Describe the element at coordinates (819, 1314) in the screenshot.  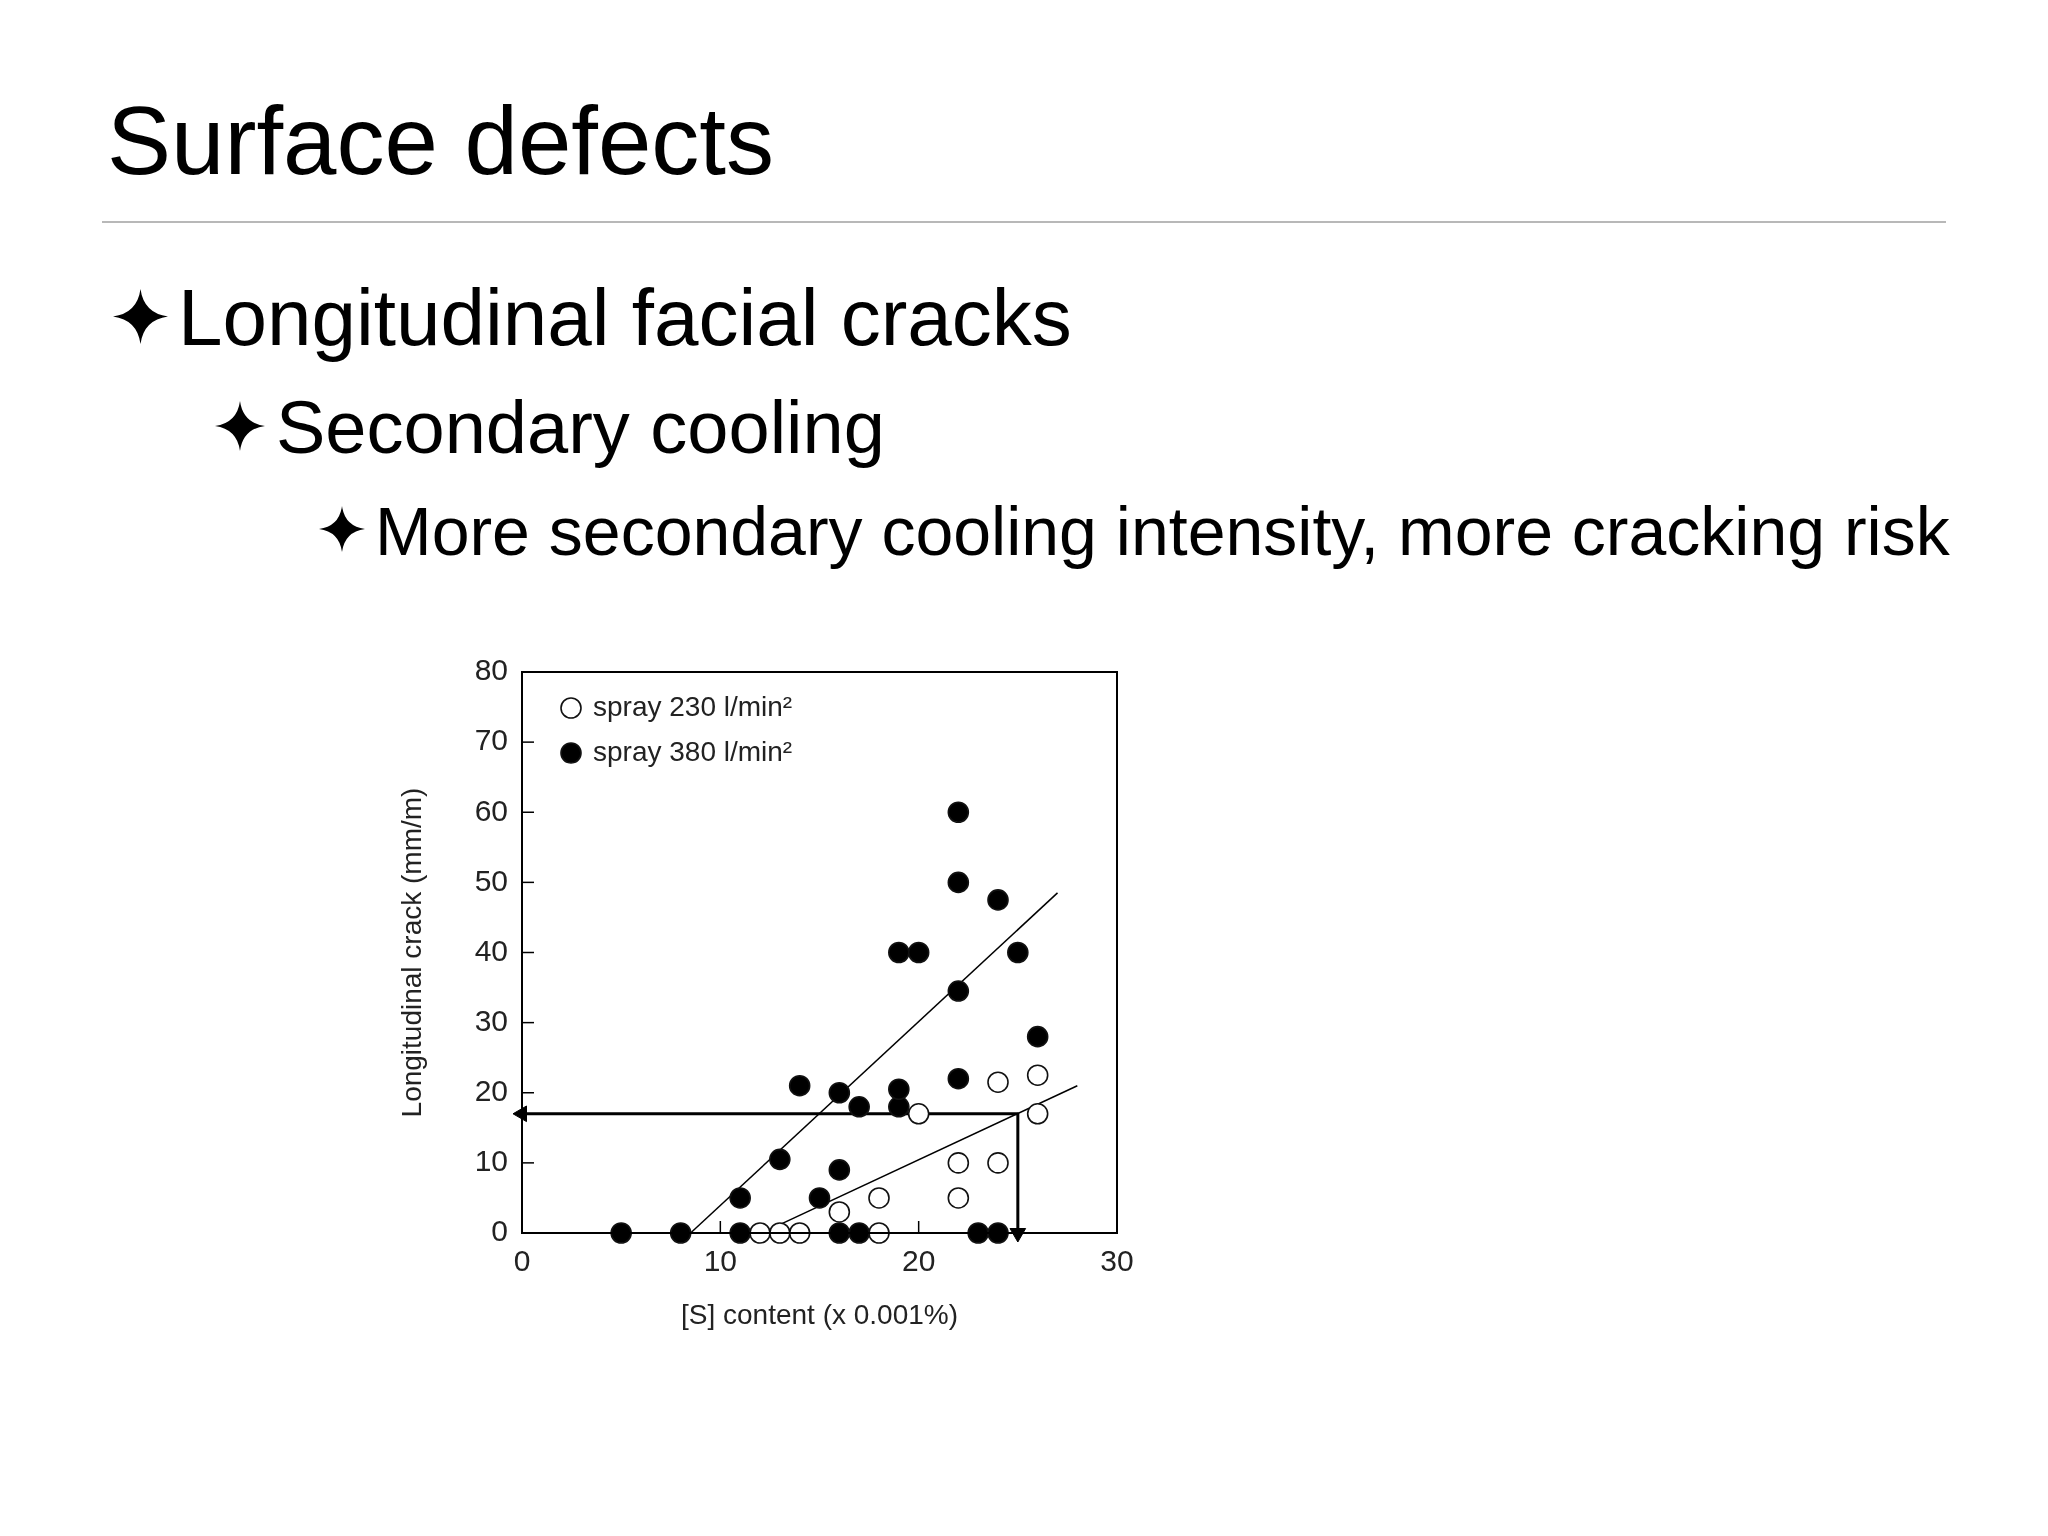
I see `x-axis-title: [S] content (x 0.001%)` at that location.